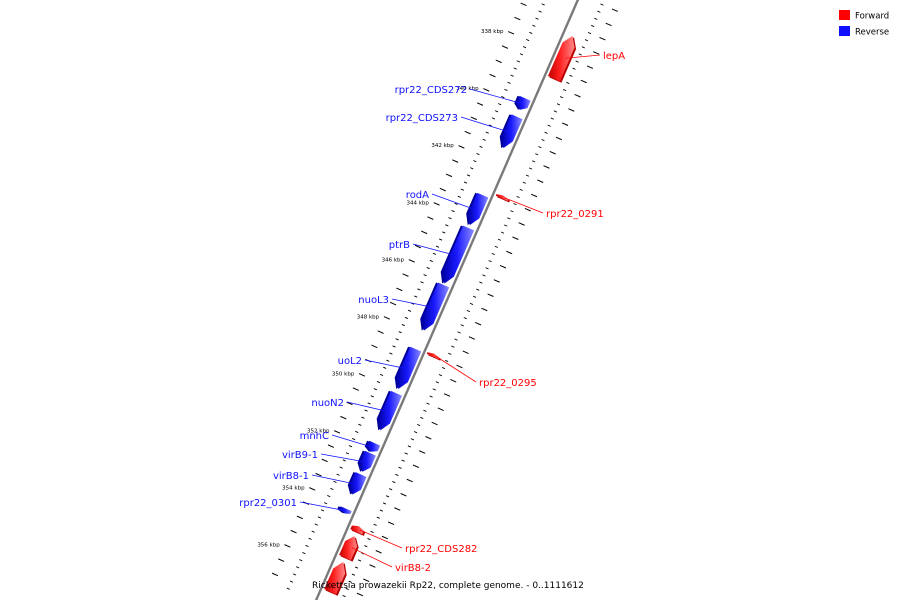 This screenshot has width=900, height=600. I want to click on gene-label: rpr22_CDS282, so click(441, 549).